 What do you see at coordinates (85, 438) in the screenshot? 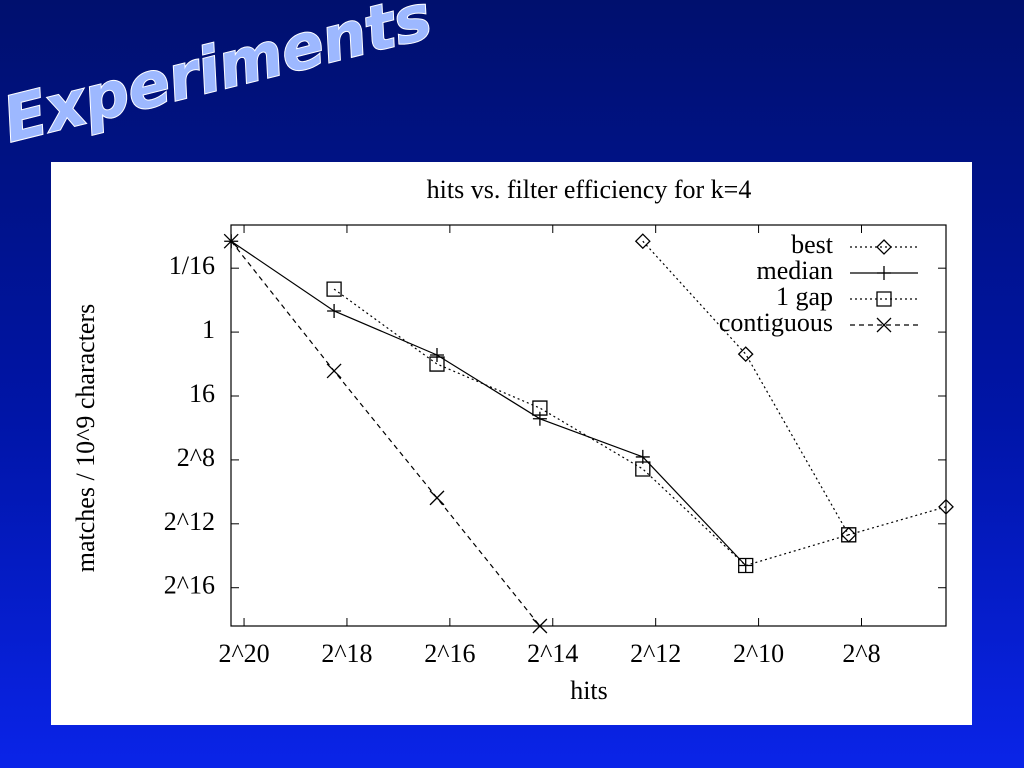
I see `y-axis-label: matches / 10^9 characters` at bounding box center [85, 438].